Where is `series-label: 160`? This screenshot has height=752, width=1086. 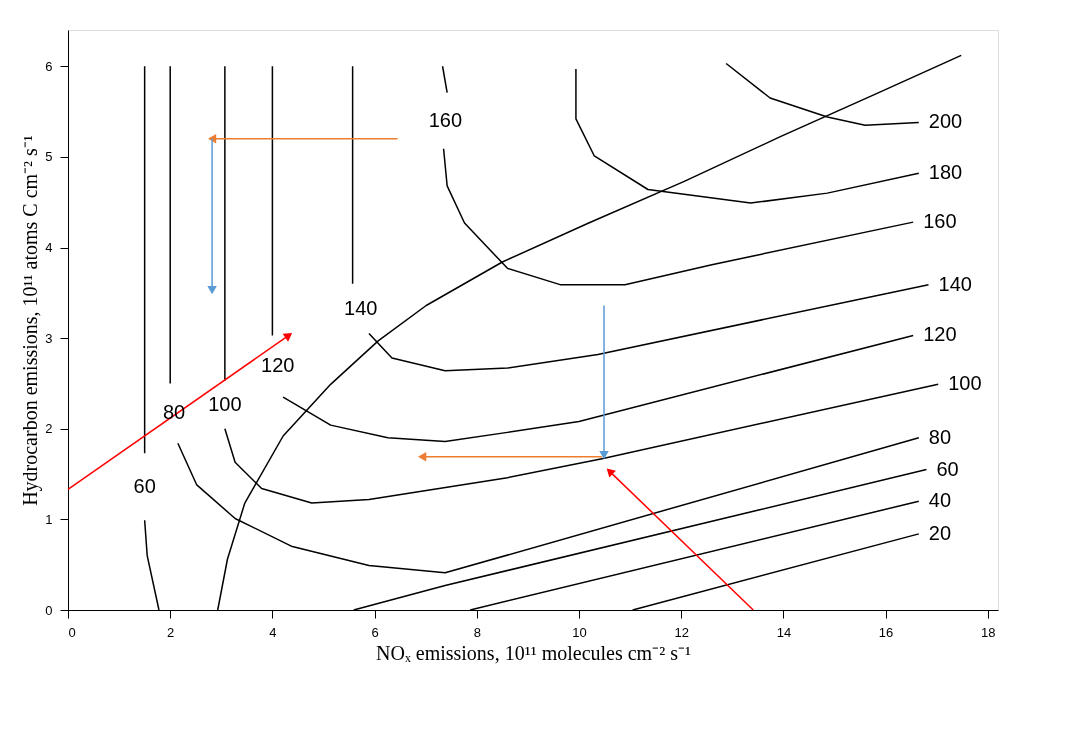
series-label: 160 is located at coordinates (940, 221).